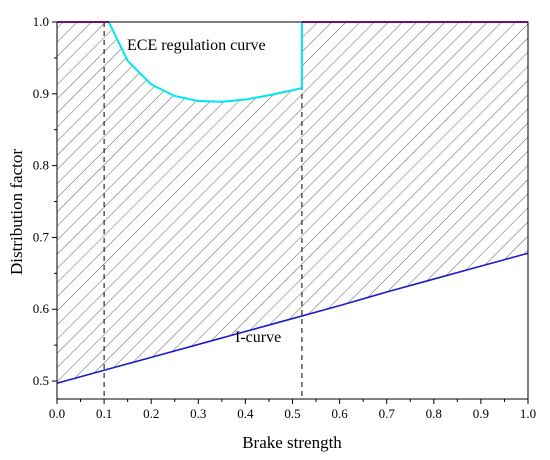 The height and width of the screenshot is (460, 550). What do you see at coordinates (104, 413) in the screenshot?
I see `x-tick-label: 0.1` at bounding box center [104, 413].